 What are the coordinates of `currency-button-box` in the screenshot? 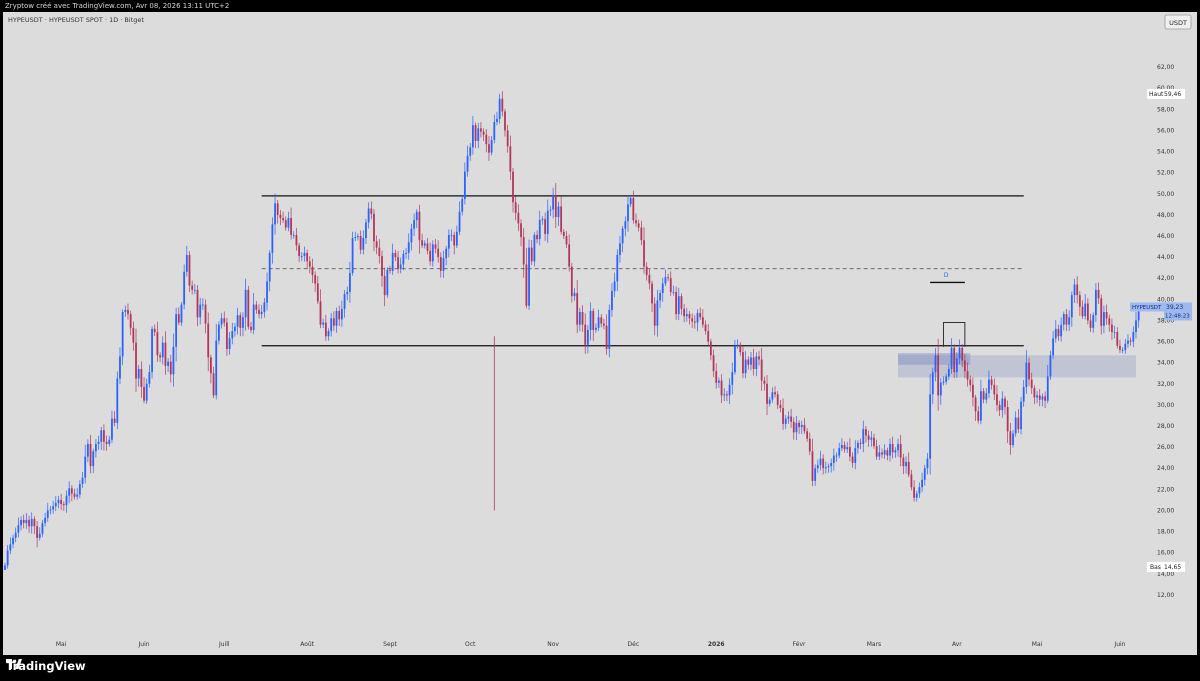 It's located at (1178, 22).